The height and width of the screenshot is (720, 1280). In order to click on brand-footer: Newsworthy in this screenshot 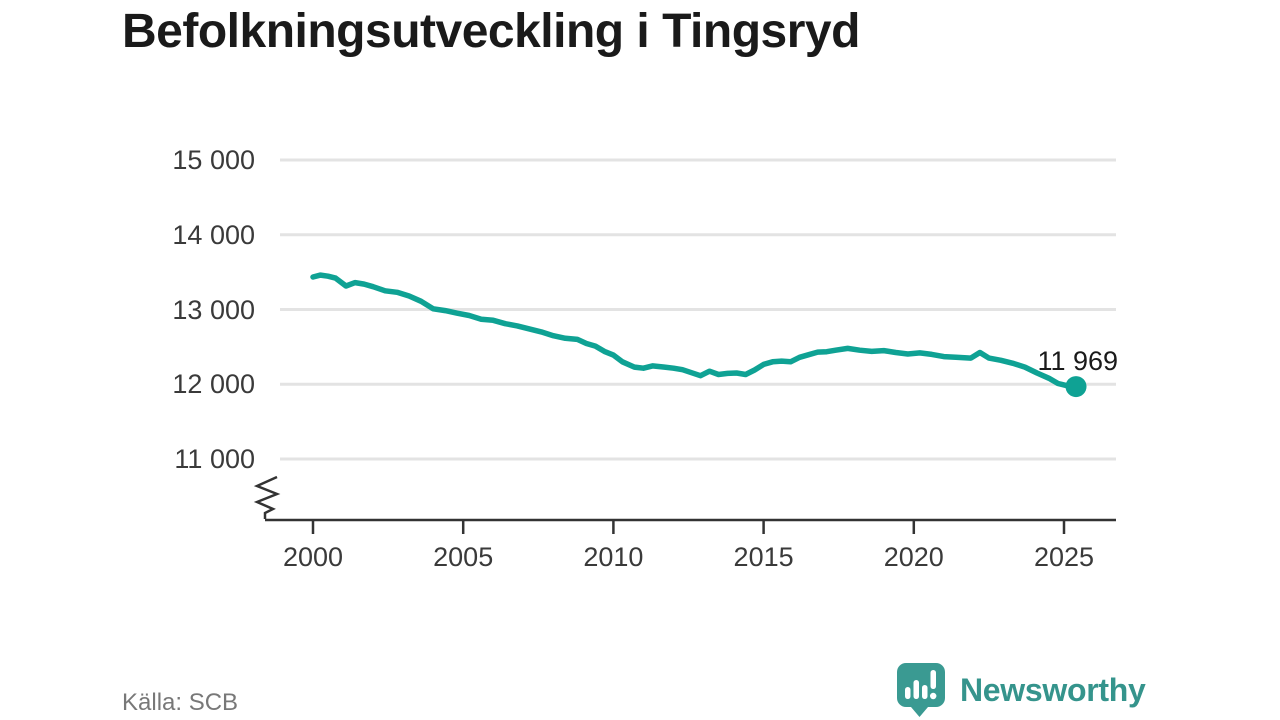, I will do `click(1021, 690)`.